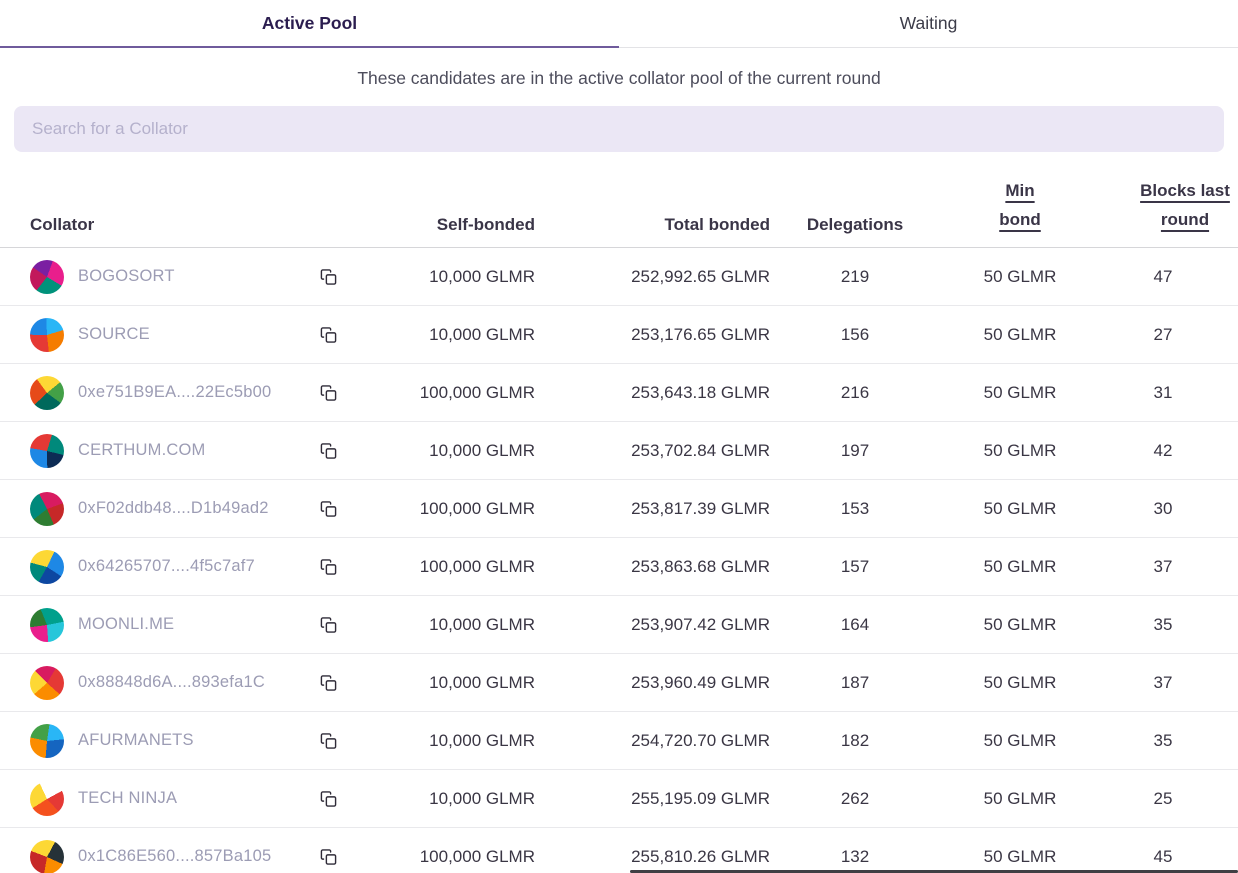 This screenshot has height=873, width=1238. I want to click on collator-cell: 0xe751B9EA....22Ec5b00, so click(172, 392).